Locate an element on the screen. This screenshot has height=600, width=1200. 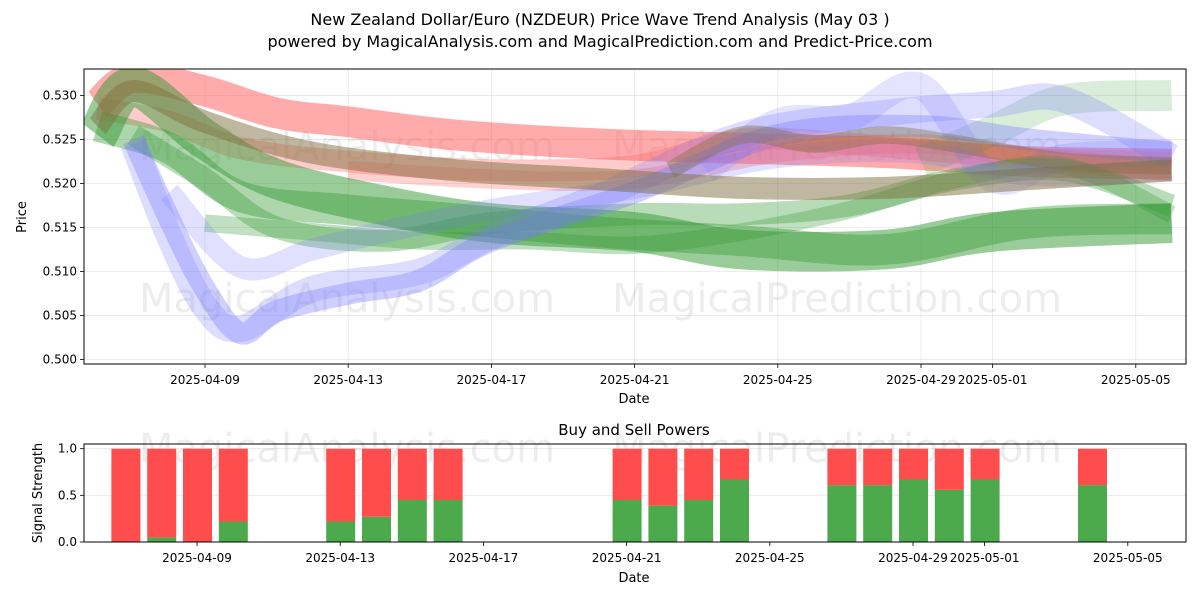
y-axis-label: Price is located at coordinates (22, 217).